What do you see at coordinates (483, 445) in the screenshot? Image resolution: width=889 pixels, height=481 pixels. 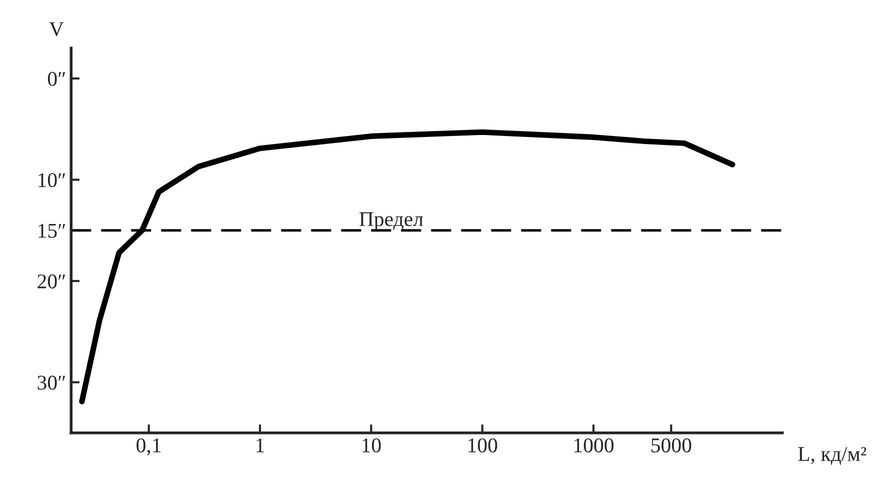 I see `x-tick-label: 100` at bounding box center [483, 445].